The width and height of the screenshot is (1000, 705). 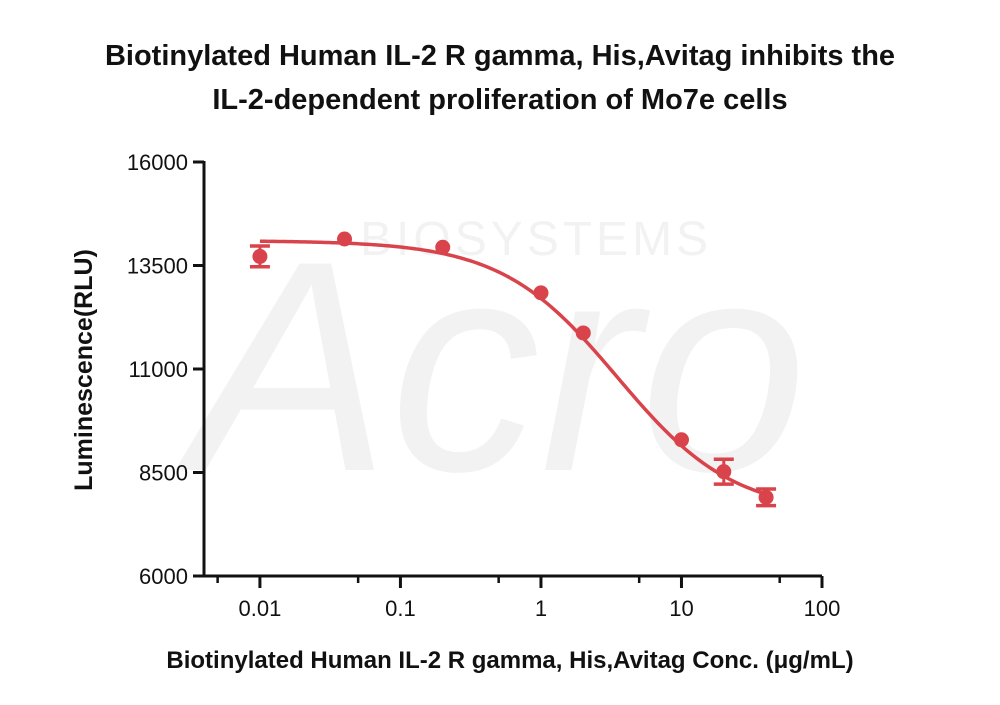 I want to click on y-tick-label: 11000, so click(x=158, y=369).